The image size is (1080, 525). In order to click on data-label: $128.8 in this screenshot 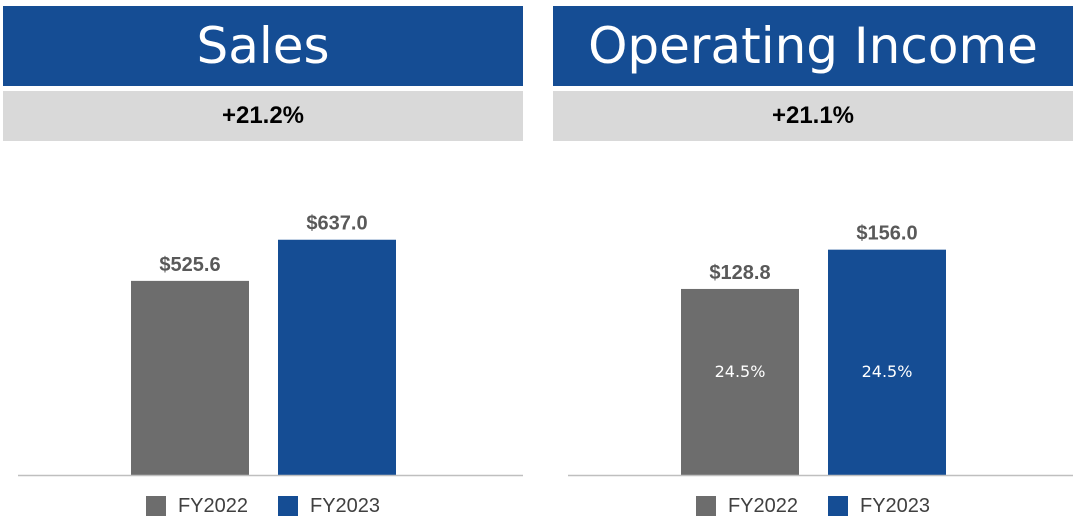, I will do `click(739, 273)`.